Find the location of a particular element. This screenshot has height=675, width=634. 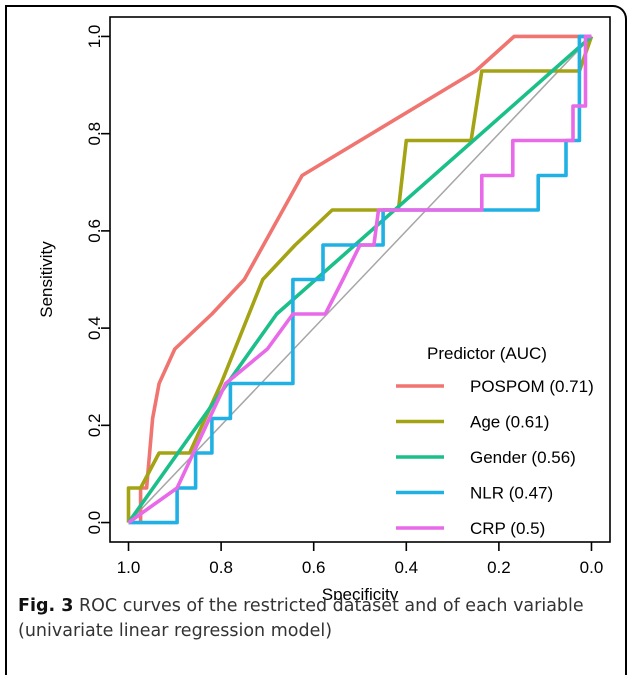

x-tick-label: 1.0 is located at coordinates (129, 567).